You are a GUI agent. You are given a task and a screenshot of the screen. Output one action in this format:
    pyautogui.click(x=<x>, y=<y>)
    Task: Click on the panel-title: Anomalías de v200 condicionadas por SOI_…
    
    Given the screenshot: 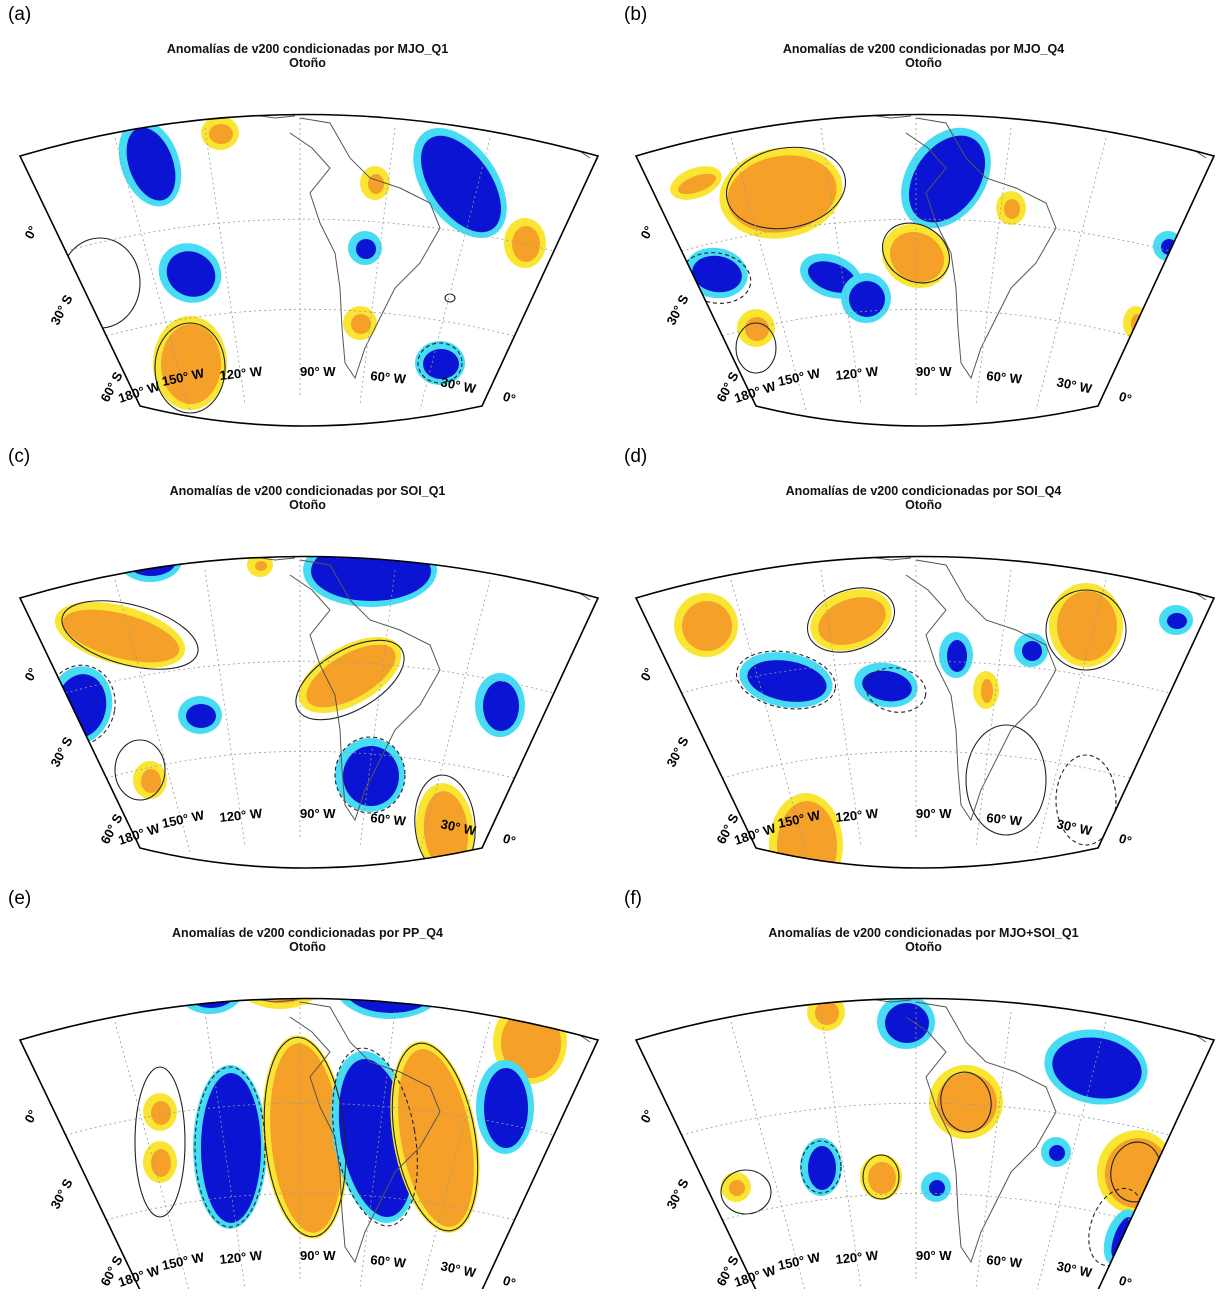 What is the action you would take?
    pyautogui.click(x=307, y=498)
    